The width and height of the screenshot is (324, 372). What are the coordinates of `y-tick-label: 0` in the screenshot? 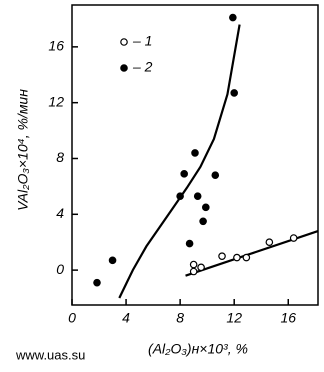 It's located at (60, 269).